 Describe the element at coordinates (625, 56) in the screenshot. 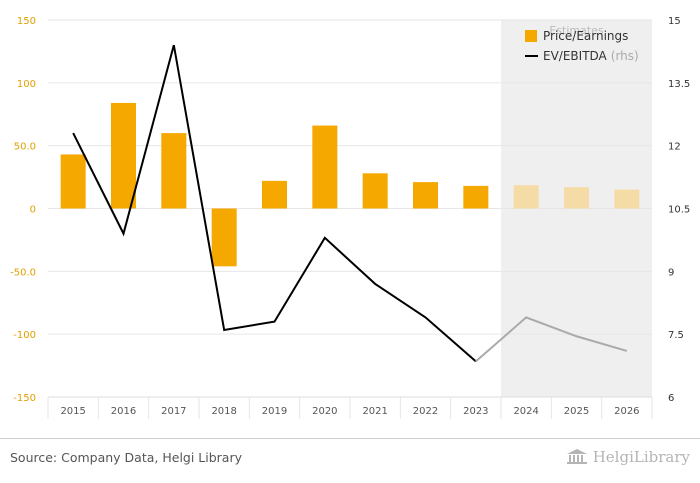

I see `legend-label-ev-ebitda-suffix: (rhs)` at that location.